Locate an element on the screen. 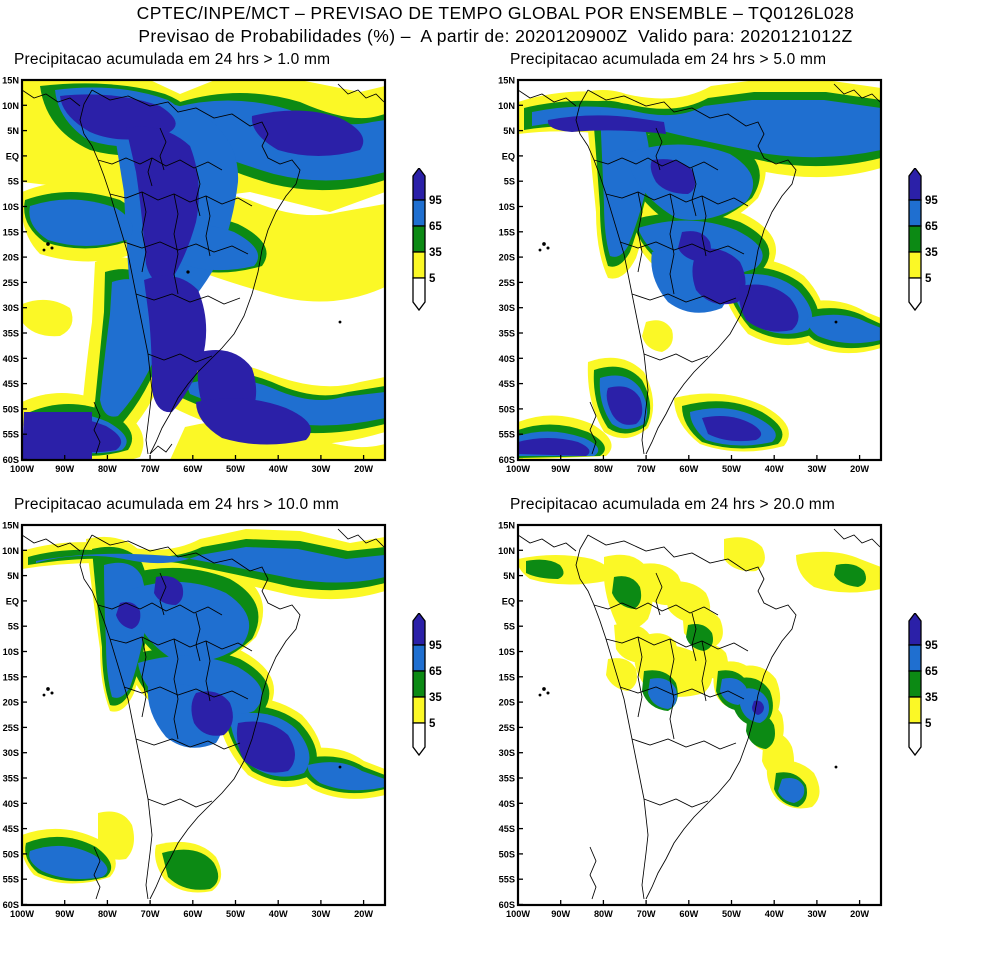  svg-text: 55S is located at coordinates (11, 435).